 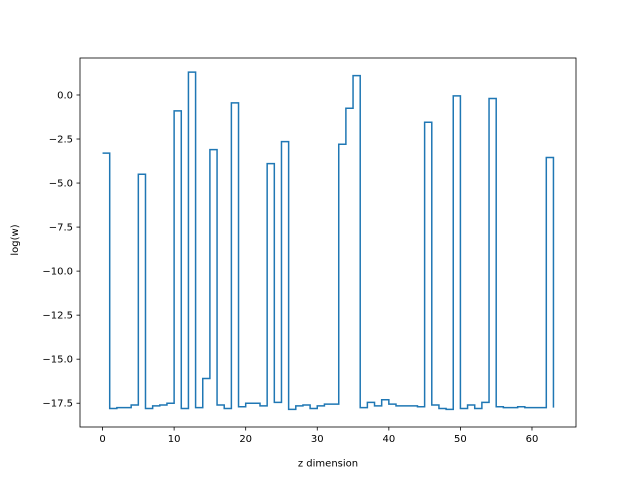 I want to click on y-axis-ticks: 0.0 −2.5 −5.0 −7.5 −10.0 −12.5 −15.0 −17.5, so click(x=61, y=250).